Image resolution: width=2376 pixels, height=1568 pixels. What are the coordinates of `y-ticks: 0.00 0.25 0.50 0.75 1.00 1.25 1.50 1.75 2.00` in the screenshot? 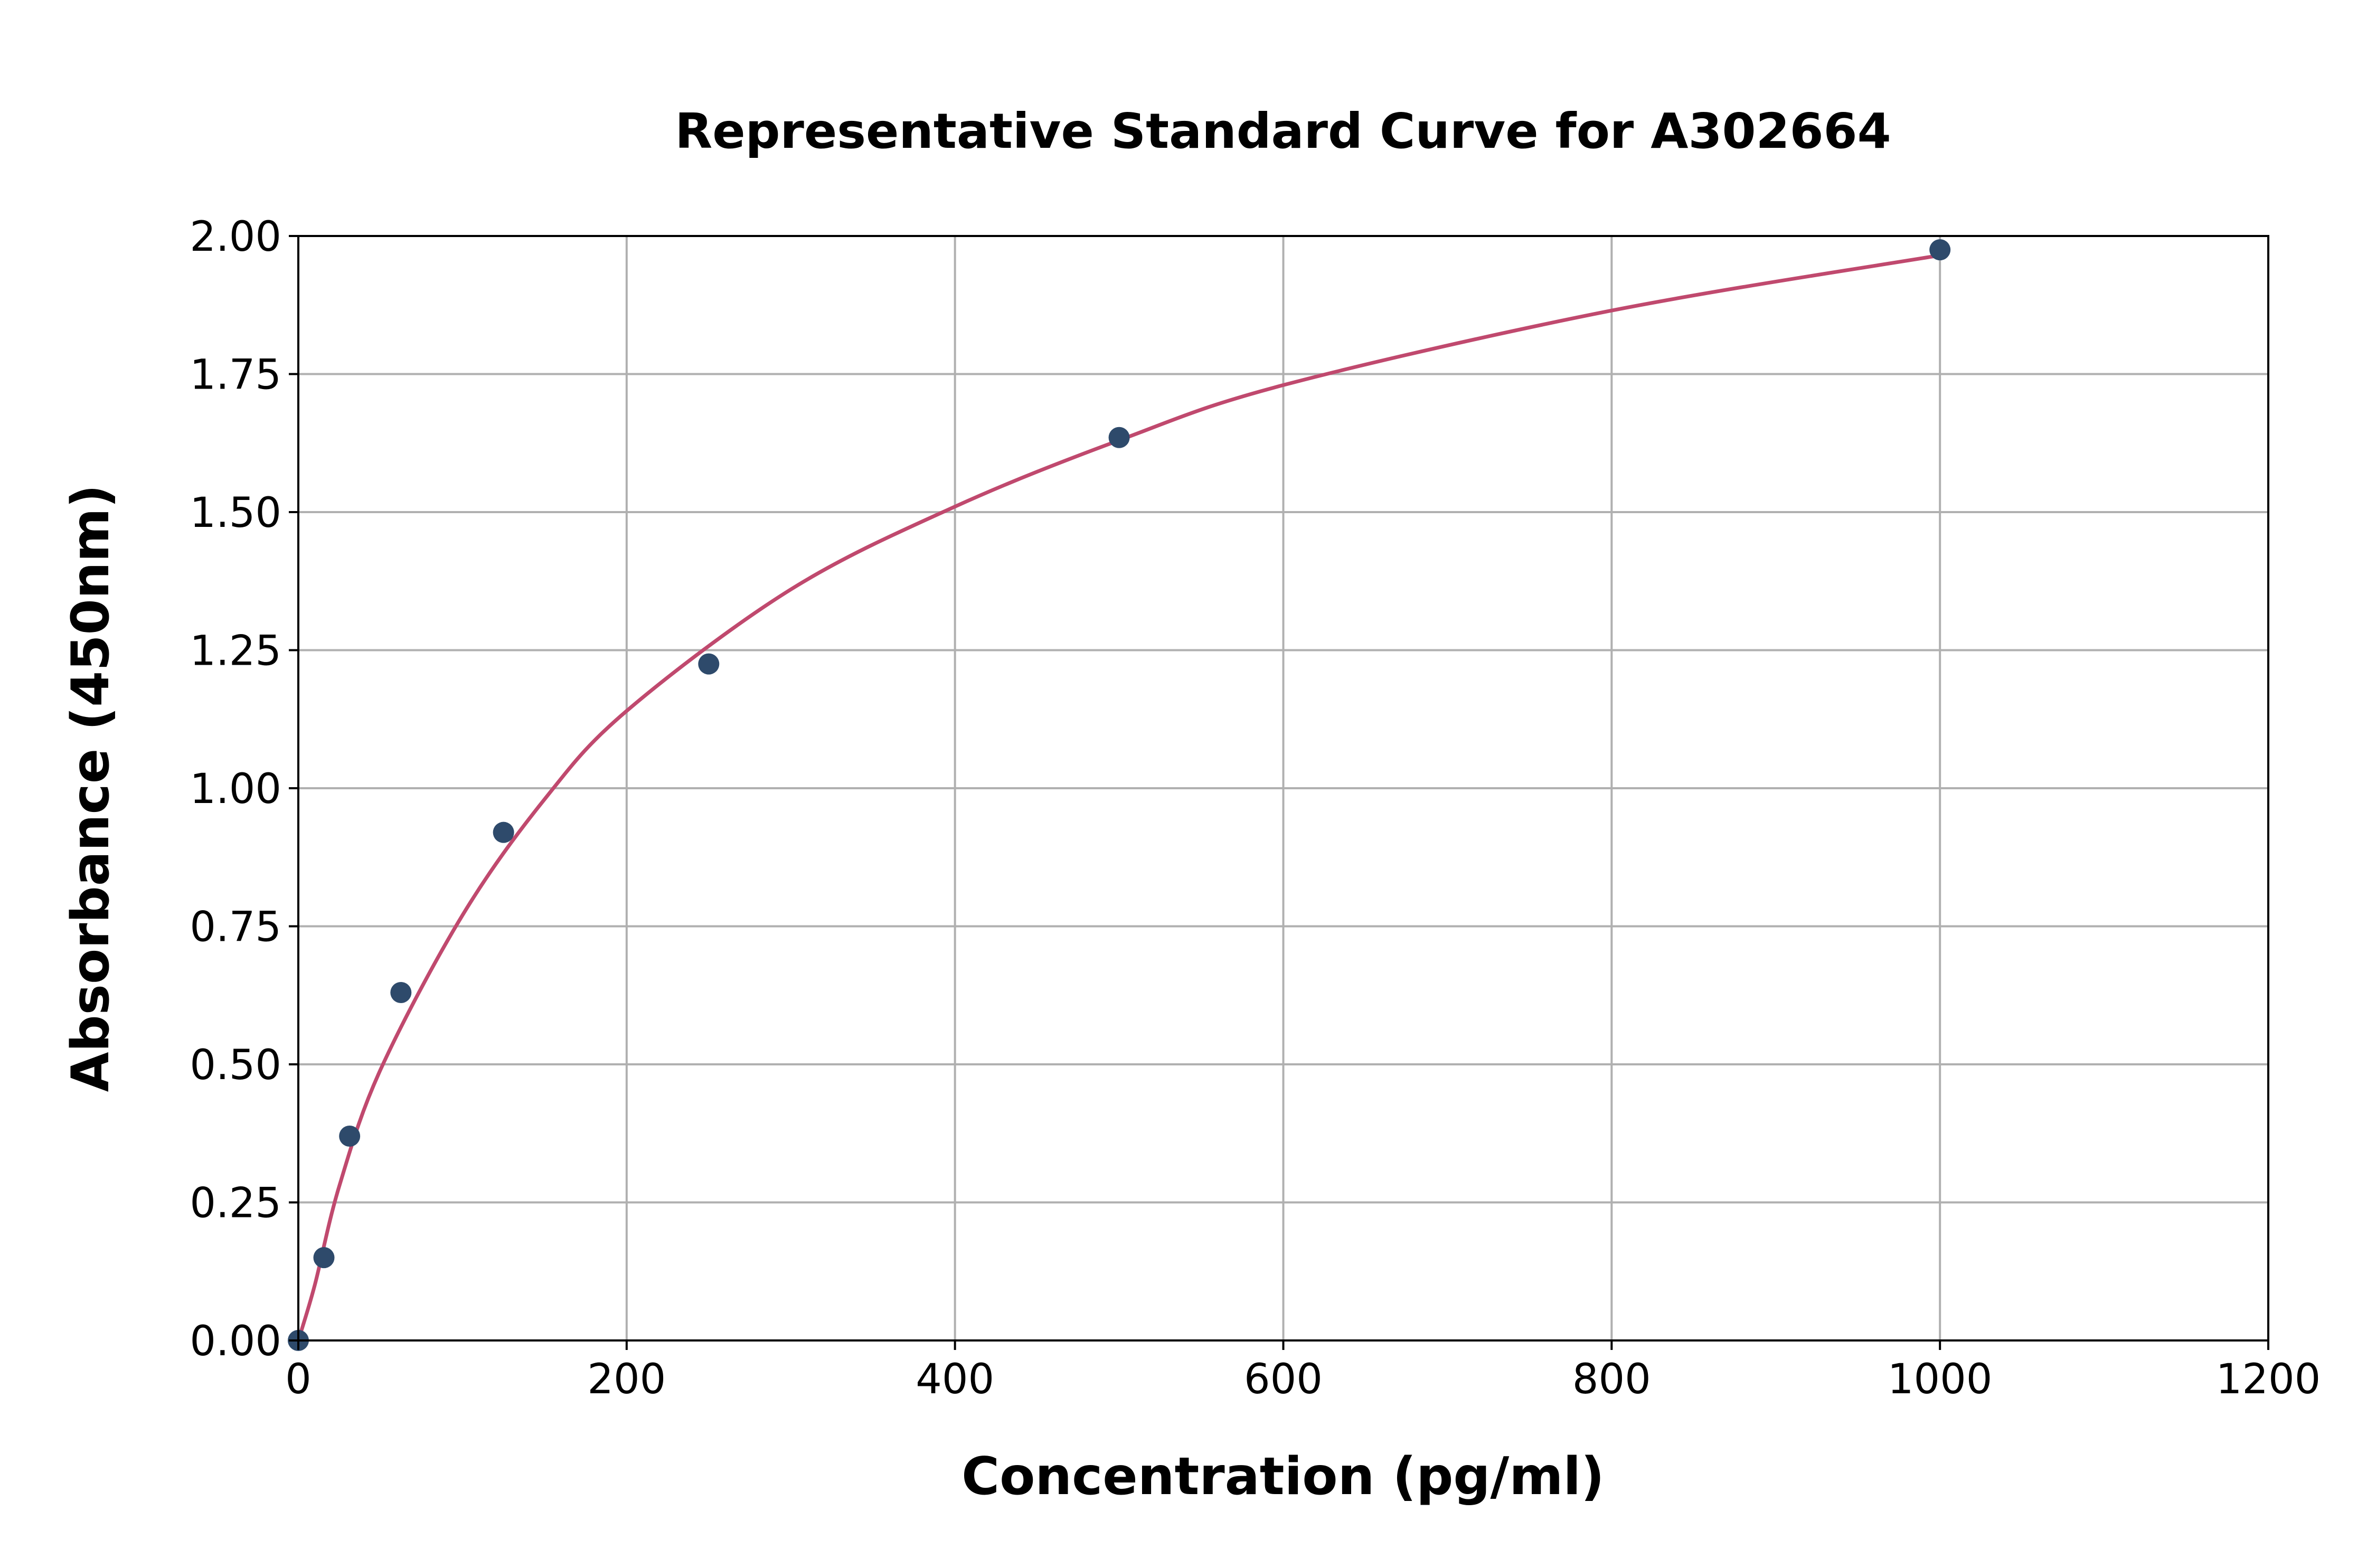 It's located at (244, 789).